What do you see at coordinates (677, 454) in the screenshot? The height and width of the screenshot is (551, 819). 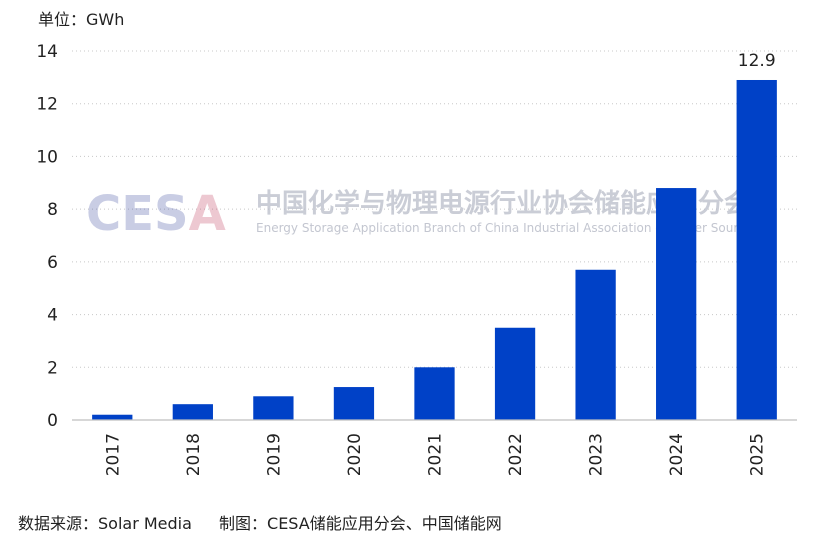 I see `x-tick-label: 2024` at bounding box center [677, 454].